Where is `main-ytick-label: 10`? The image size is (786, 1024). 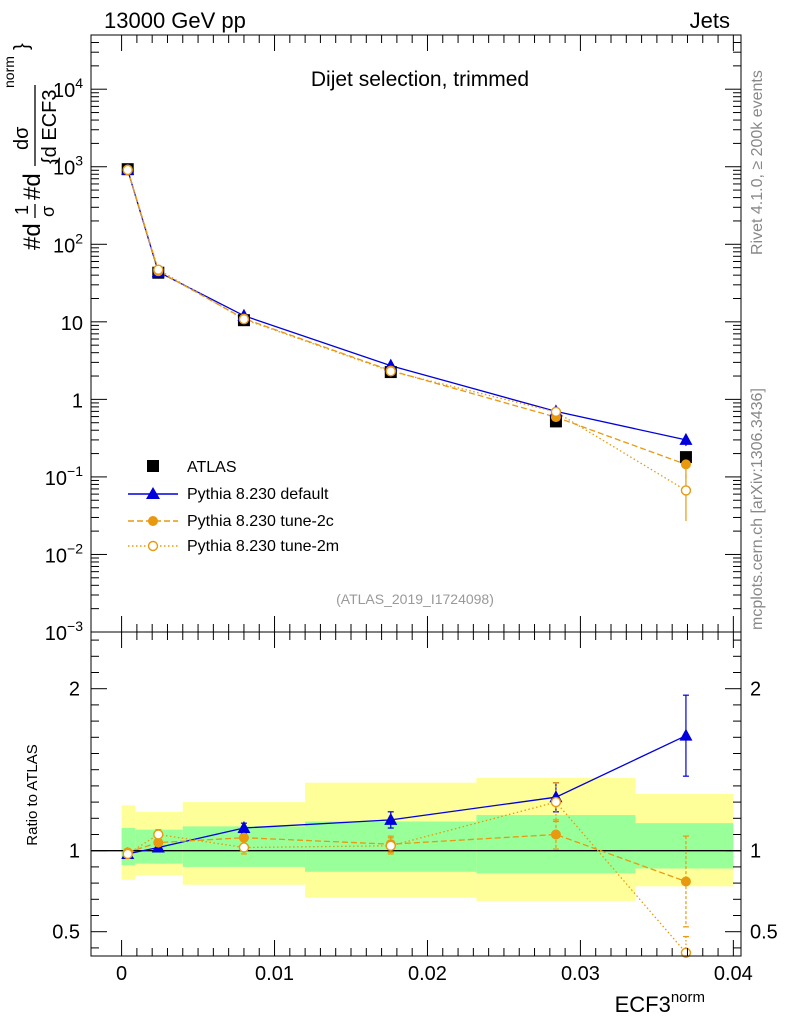
main-ytick-label: 10 is located at coordinates (72, 324).